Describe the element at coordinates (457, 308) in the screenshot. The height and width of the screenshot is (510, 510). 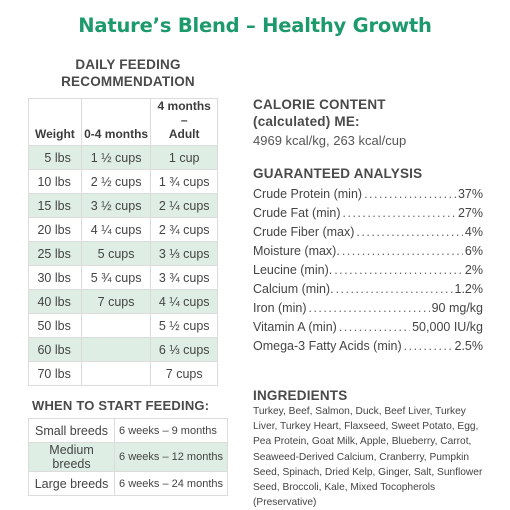
I see `analysis-value: 90 mg/kg` at that location.